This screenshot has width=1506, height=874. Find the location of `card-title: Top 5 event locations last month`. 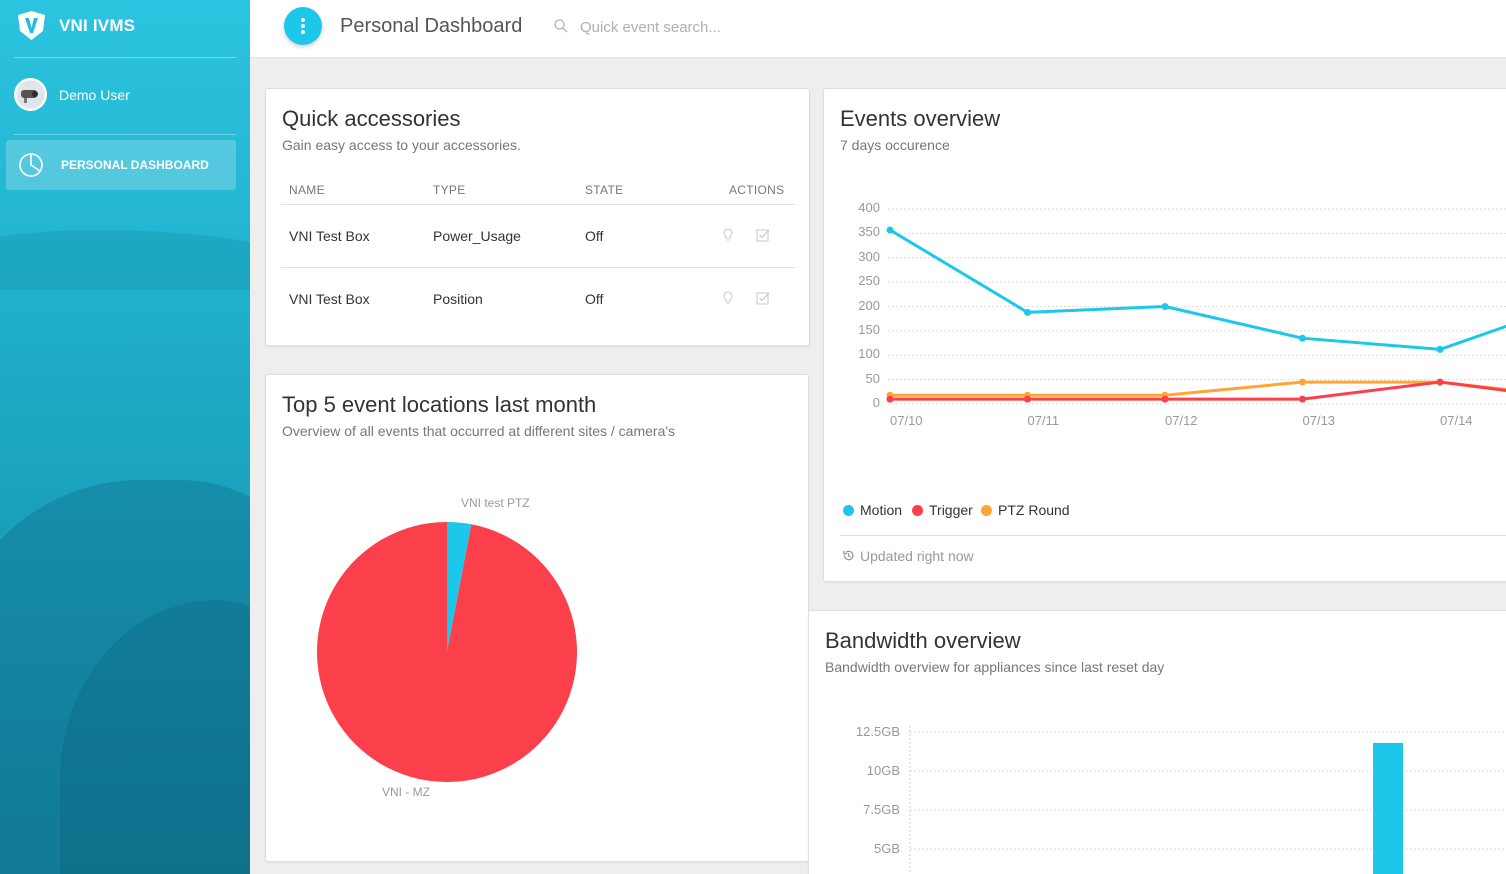

card-title: Top 5 event locations last month is located at coordinates (439, 404).